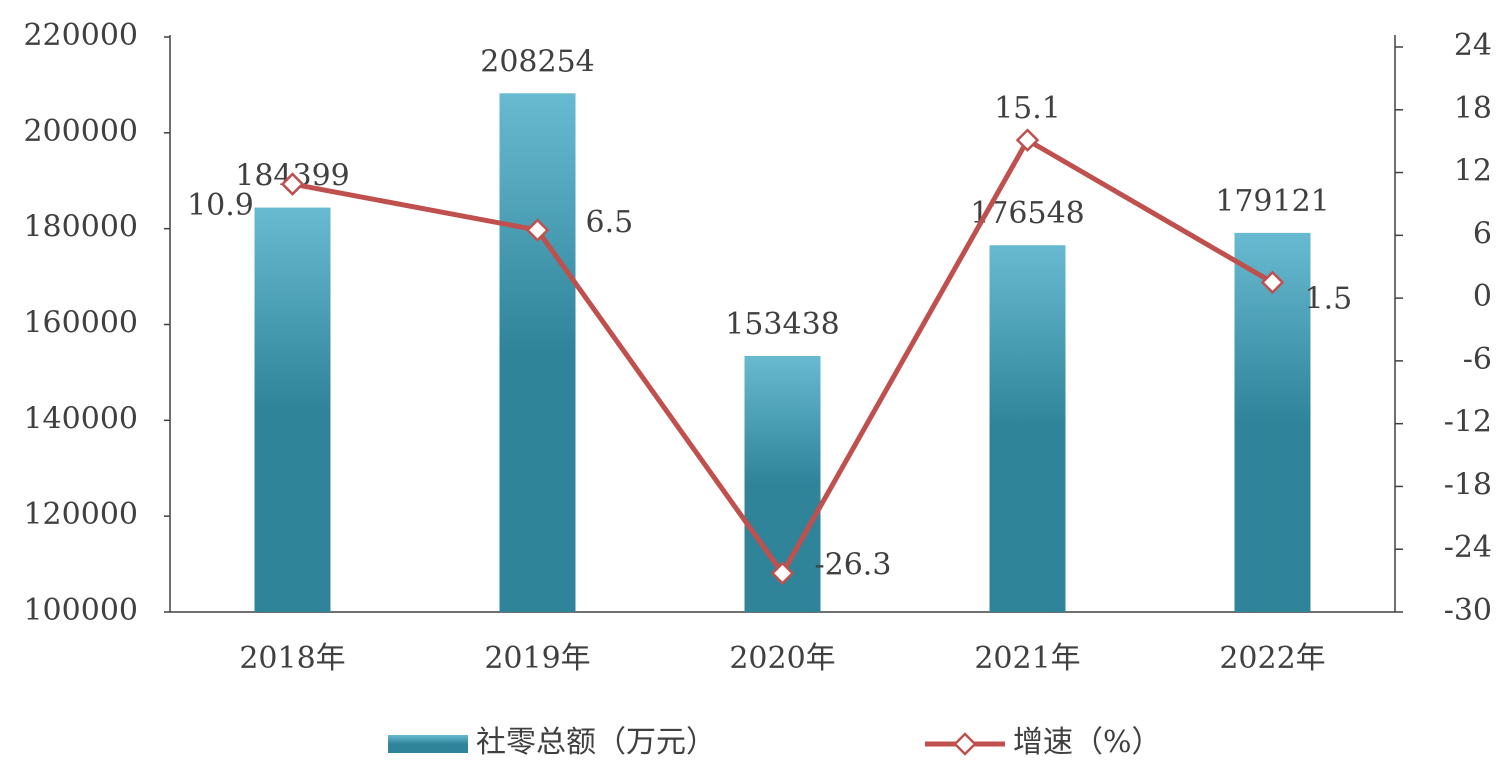  What do you see at coordinates (782, 658) in the screenshot?
I see `x-tick-label: 2020年` at bounding box center [782, 658].